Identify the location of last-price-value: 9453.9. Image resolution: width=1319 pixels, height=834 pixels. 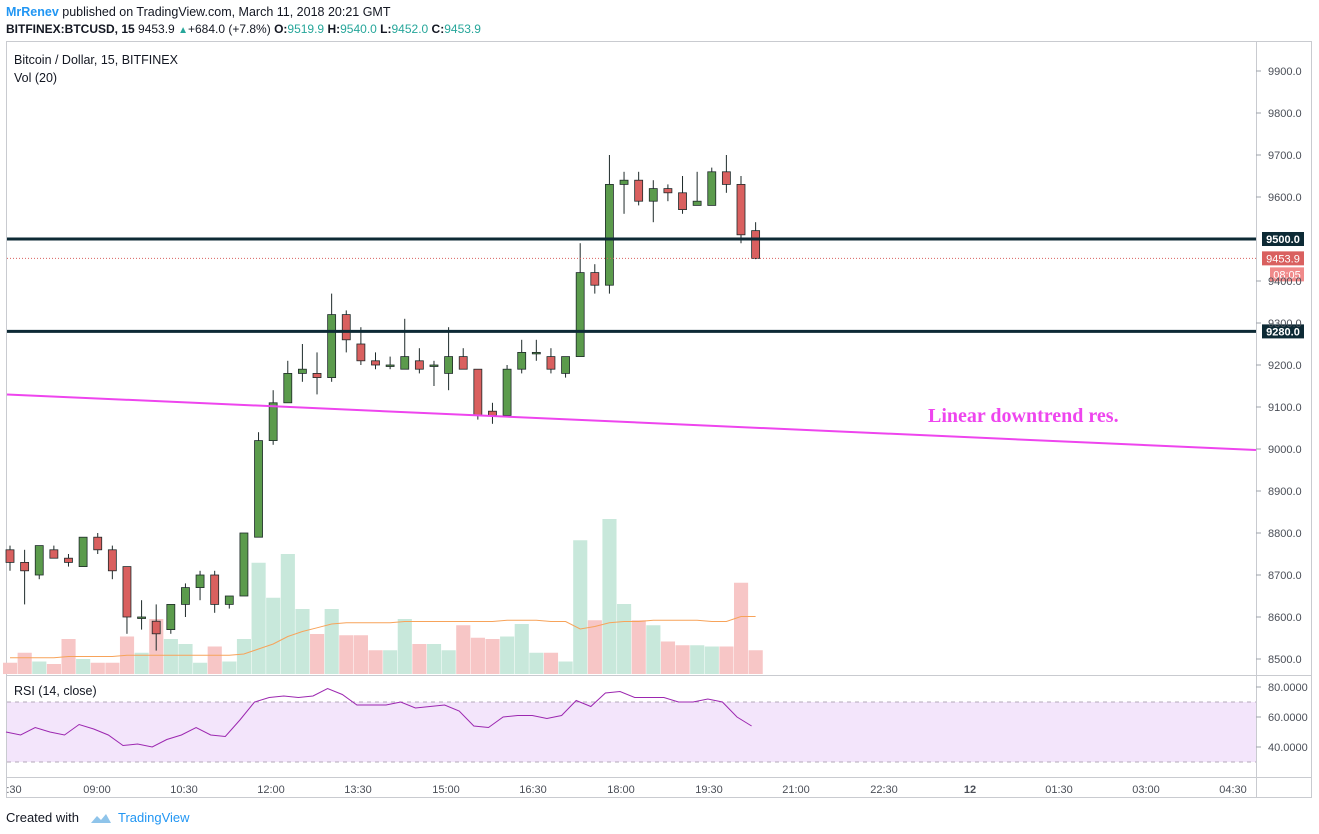
(156, 29).